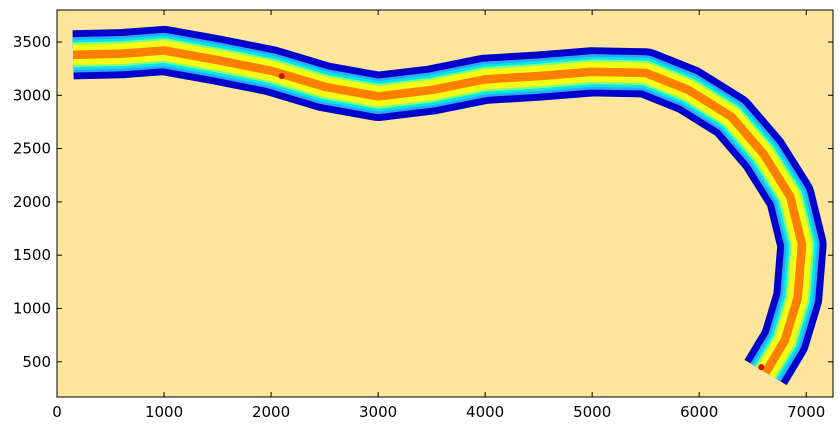 The width and height of the screenshot is (840, 434). Describe the element at coordinates (592, 412) in the screenshot. I see `x-tick-label: 5000` at that location.